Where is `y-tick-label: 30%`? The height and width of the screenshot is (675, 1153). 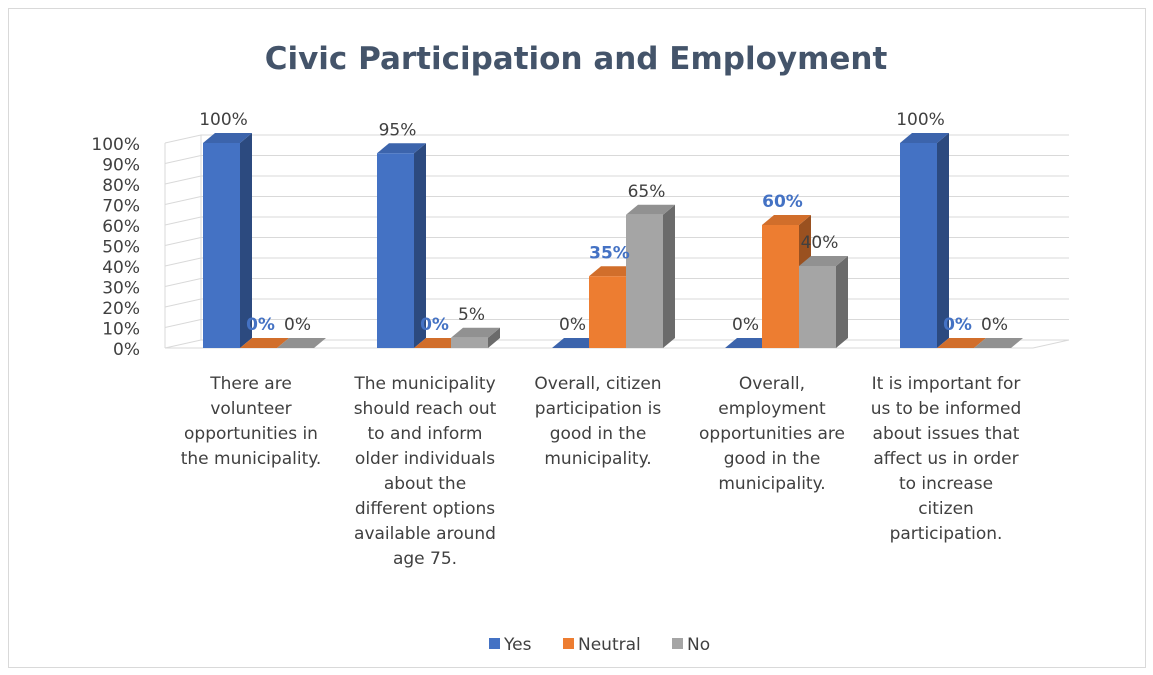 y-tick-label: 30% is located at coordinates (121, 289).